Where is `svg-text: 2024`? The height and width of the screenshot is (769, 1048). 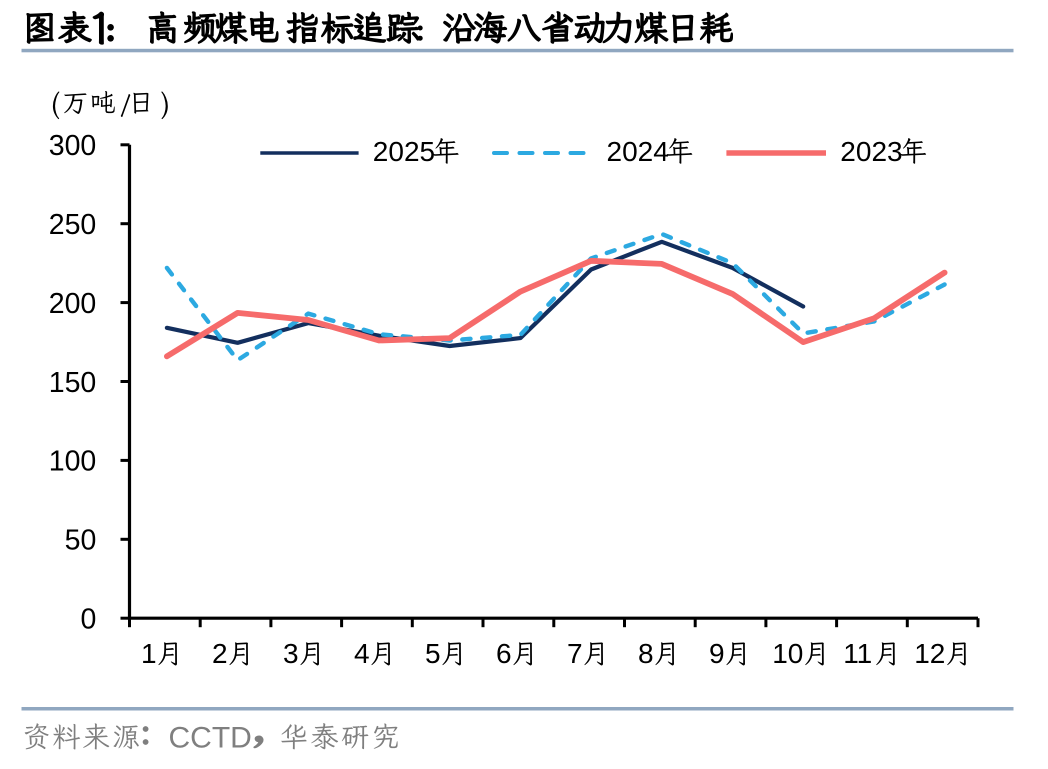
svg-text: 2024 is located at coordinates (638, 151).